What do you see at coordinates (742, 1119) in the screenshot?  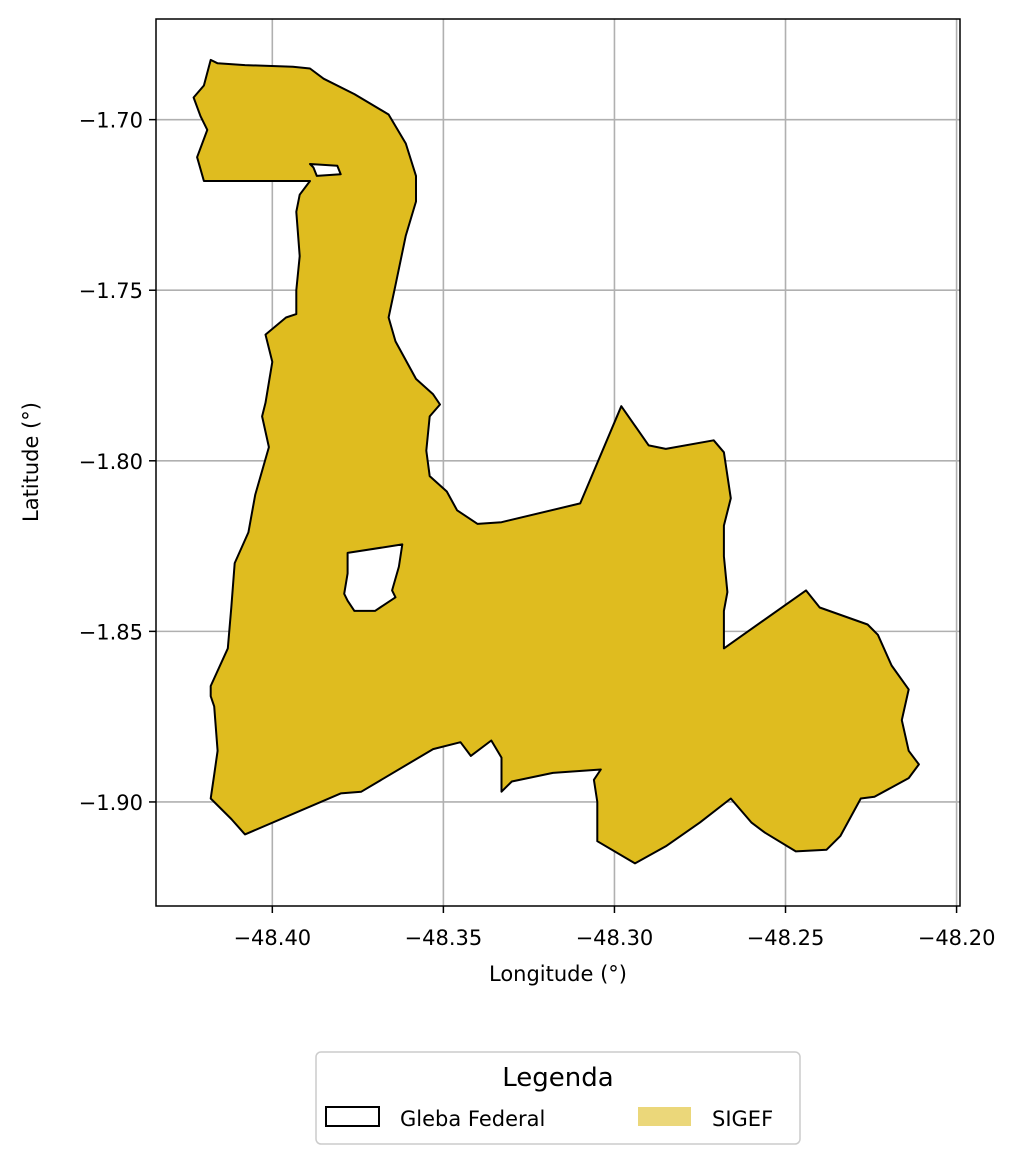 I see `legend-label-sigef: SIGEF` at bounding box center [742, 1119].